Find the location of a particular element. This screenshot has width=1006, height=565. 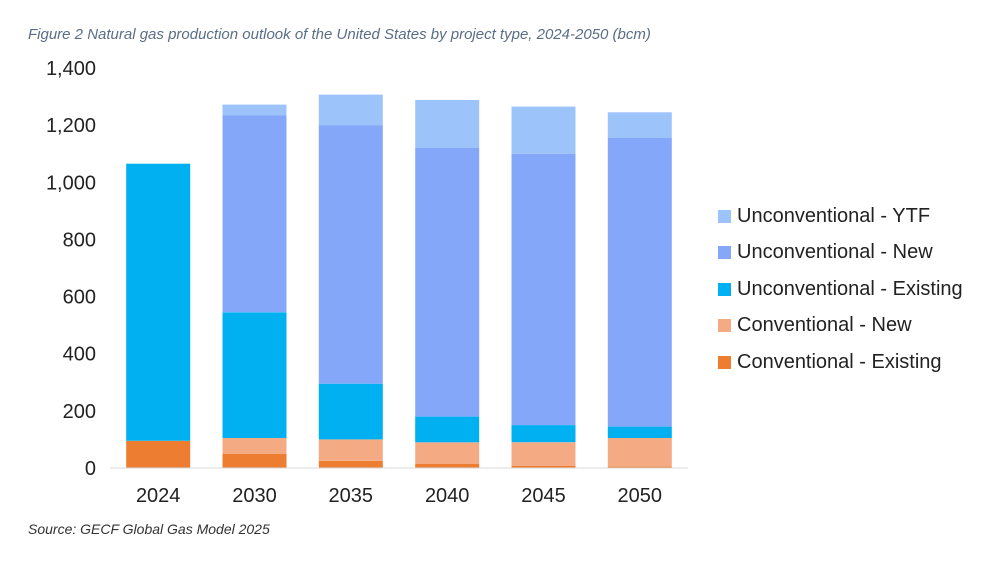

y-tick-label: 800 is located at coordinates (79, 240).